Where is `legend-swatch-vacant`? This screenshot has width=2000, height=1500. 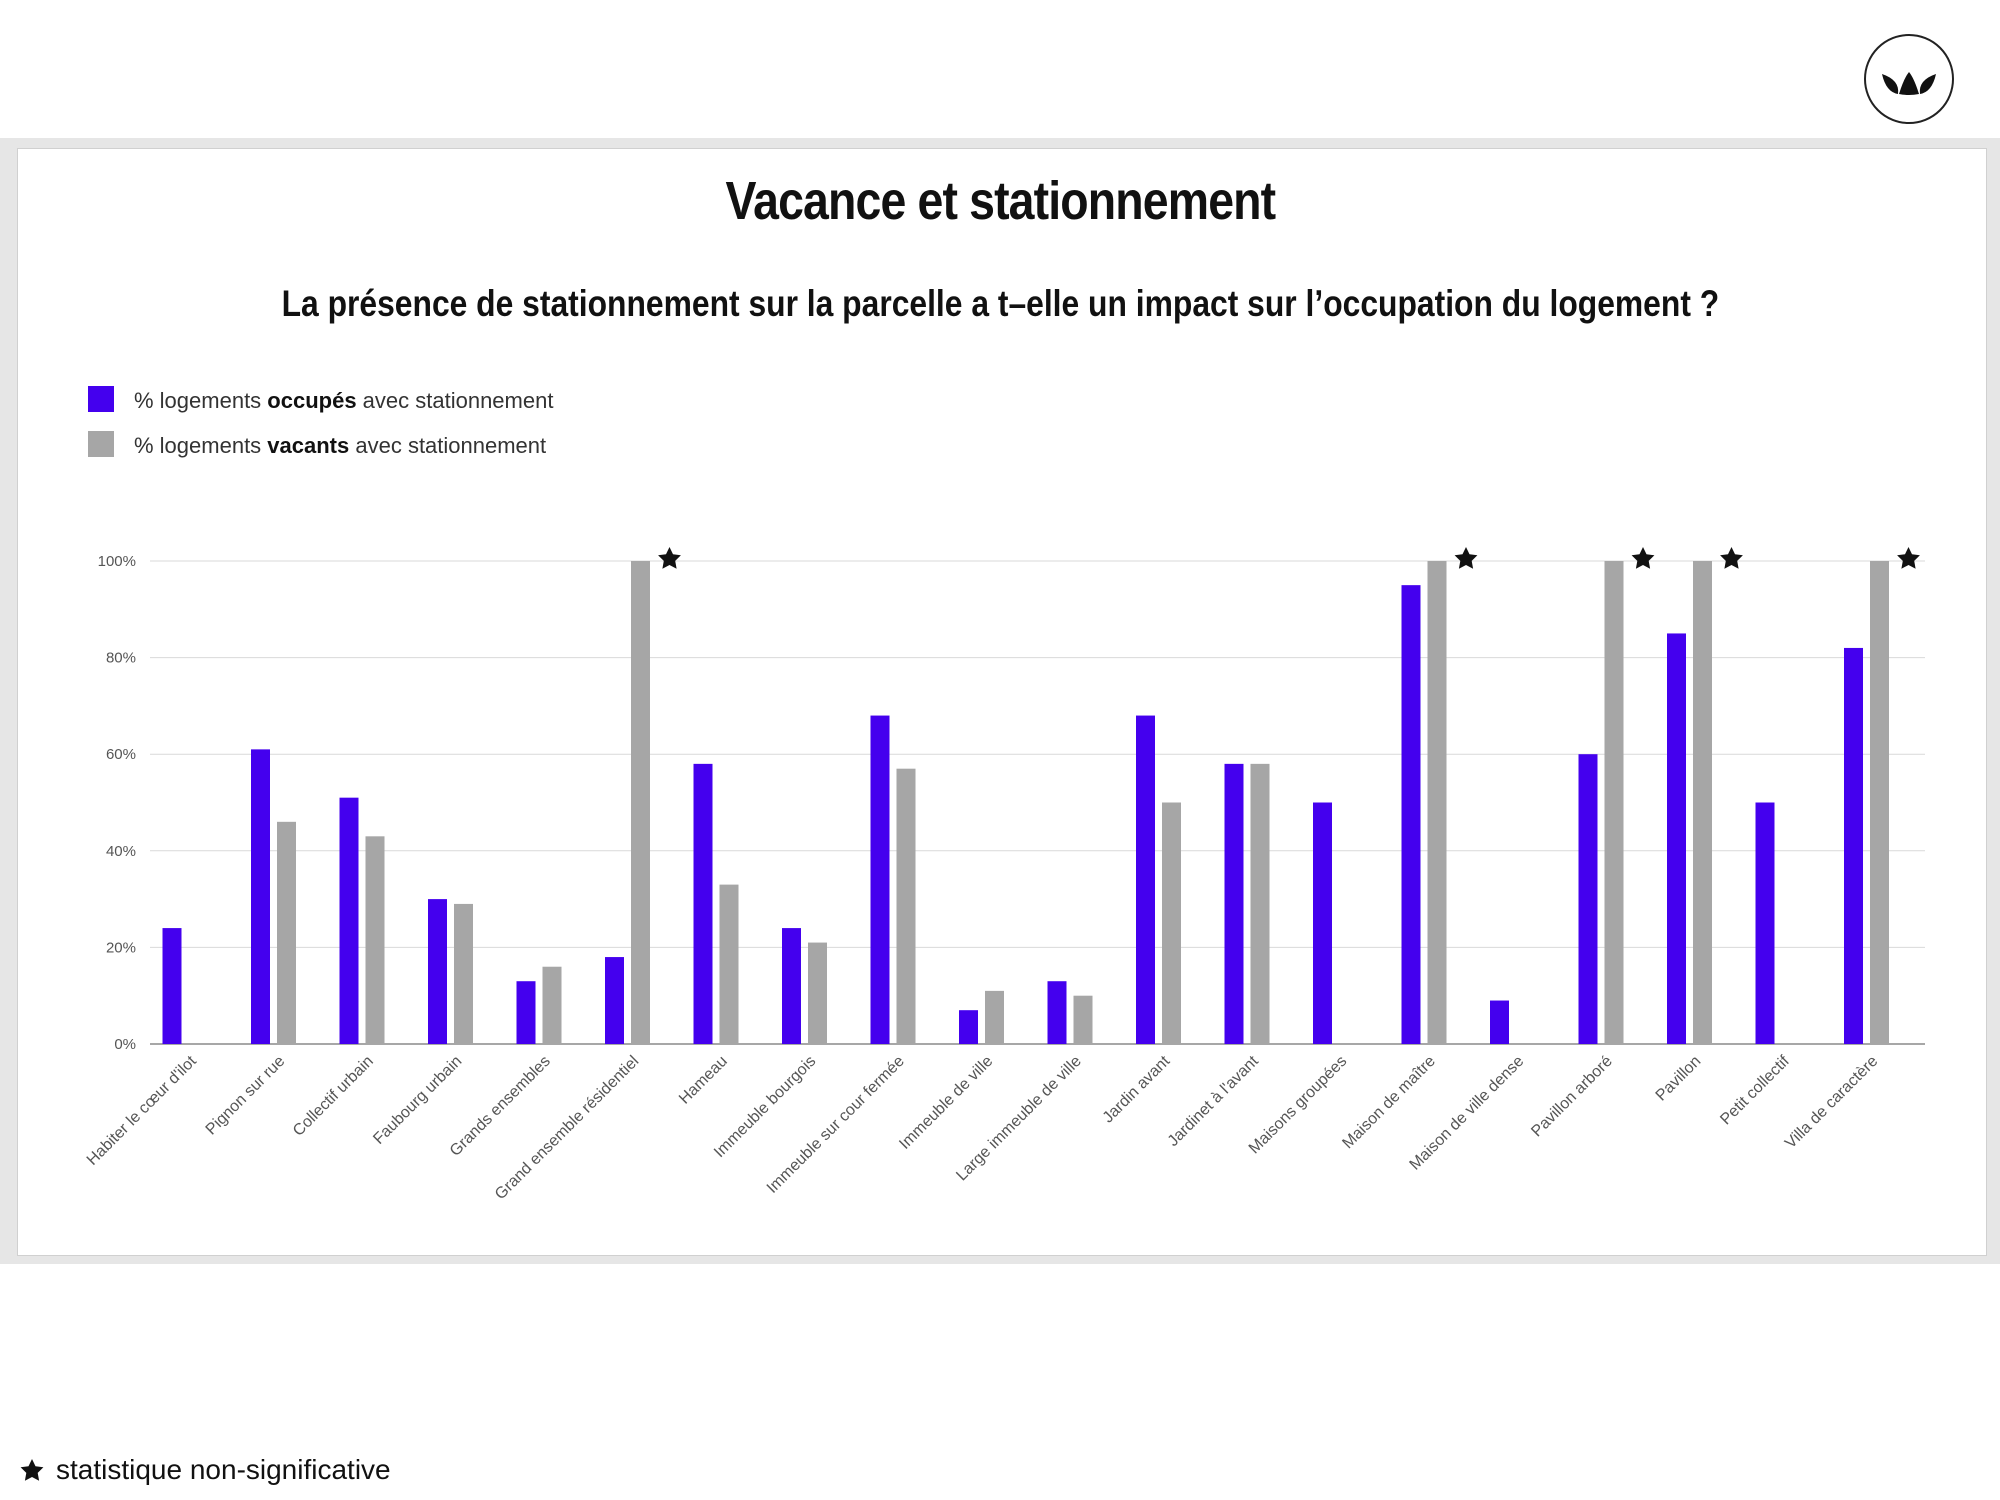 legend-swatch-vacant is located at coordinates (101, 444).